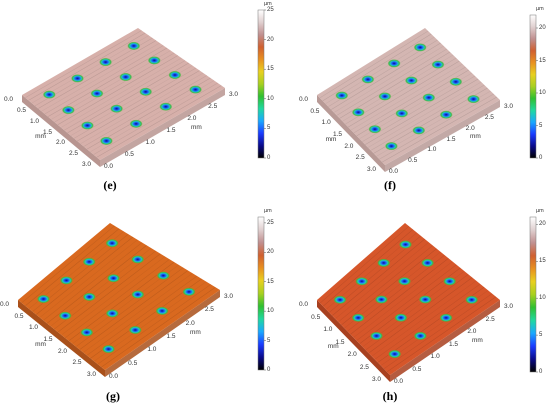 The height and width of the screenshot is (411, 550). I want to click on axis-tick-label-left: 0.0, so click(304, 304).